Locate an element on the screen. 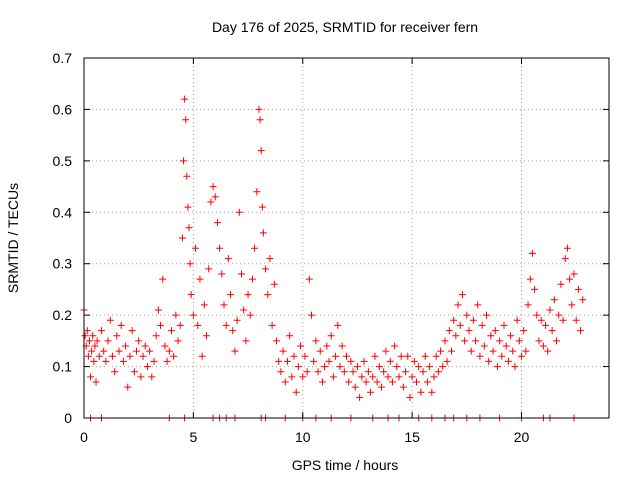 The width and height of the screenshot is (640, 480). x-tick-label: 5 is located at coordinates (193, 437).